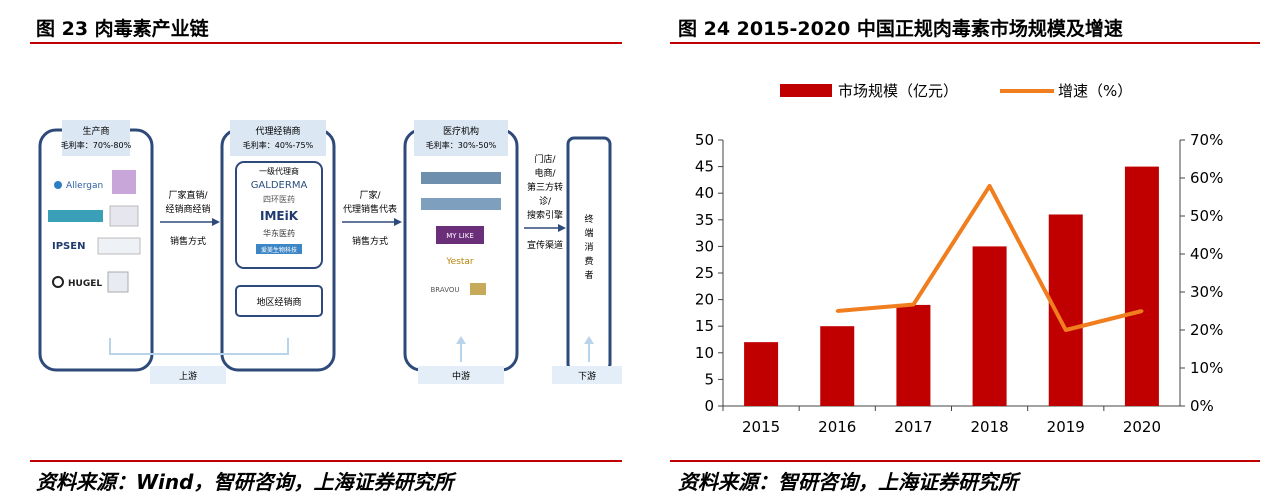 Image resolution: width=1268 pixels, height=503 pixels. I want to click on producer-title: 生产商, so click(95, 131).